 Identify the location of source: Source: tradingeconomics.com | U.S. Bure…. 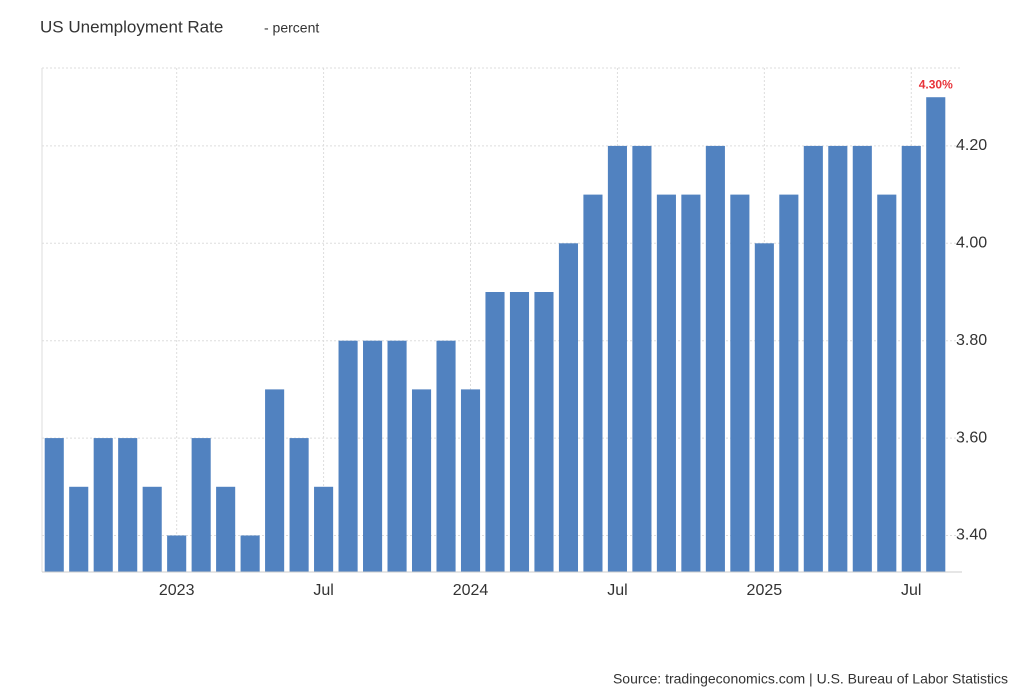
(810, 679).